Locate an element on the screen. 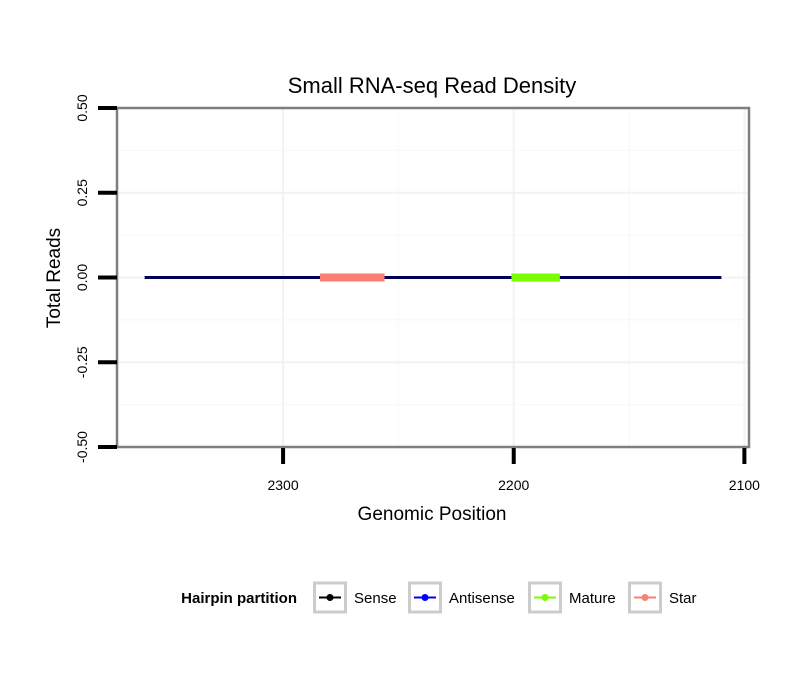 This screenshot has width=810, height=695. y-tick-label: -0.50 is located at coordinates (82, 447).